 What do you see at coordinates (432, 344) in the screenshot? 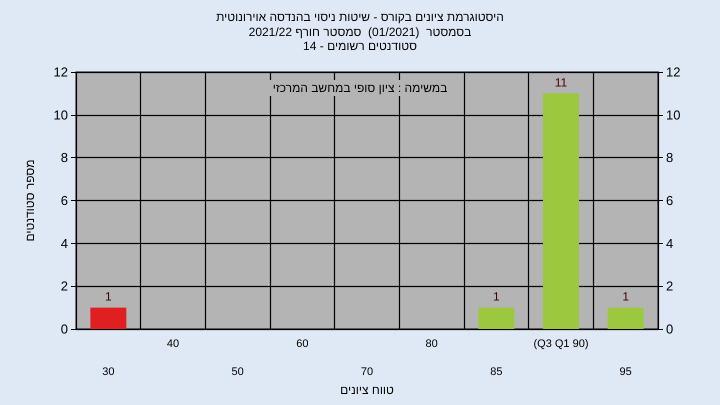
I see `x-tick-label: 80` at bounding box center [432, 344].